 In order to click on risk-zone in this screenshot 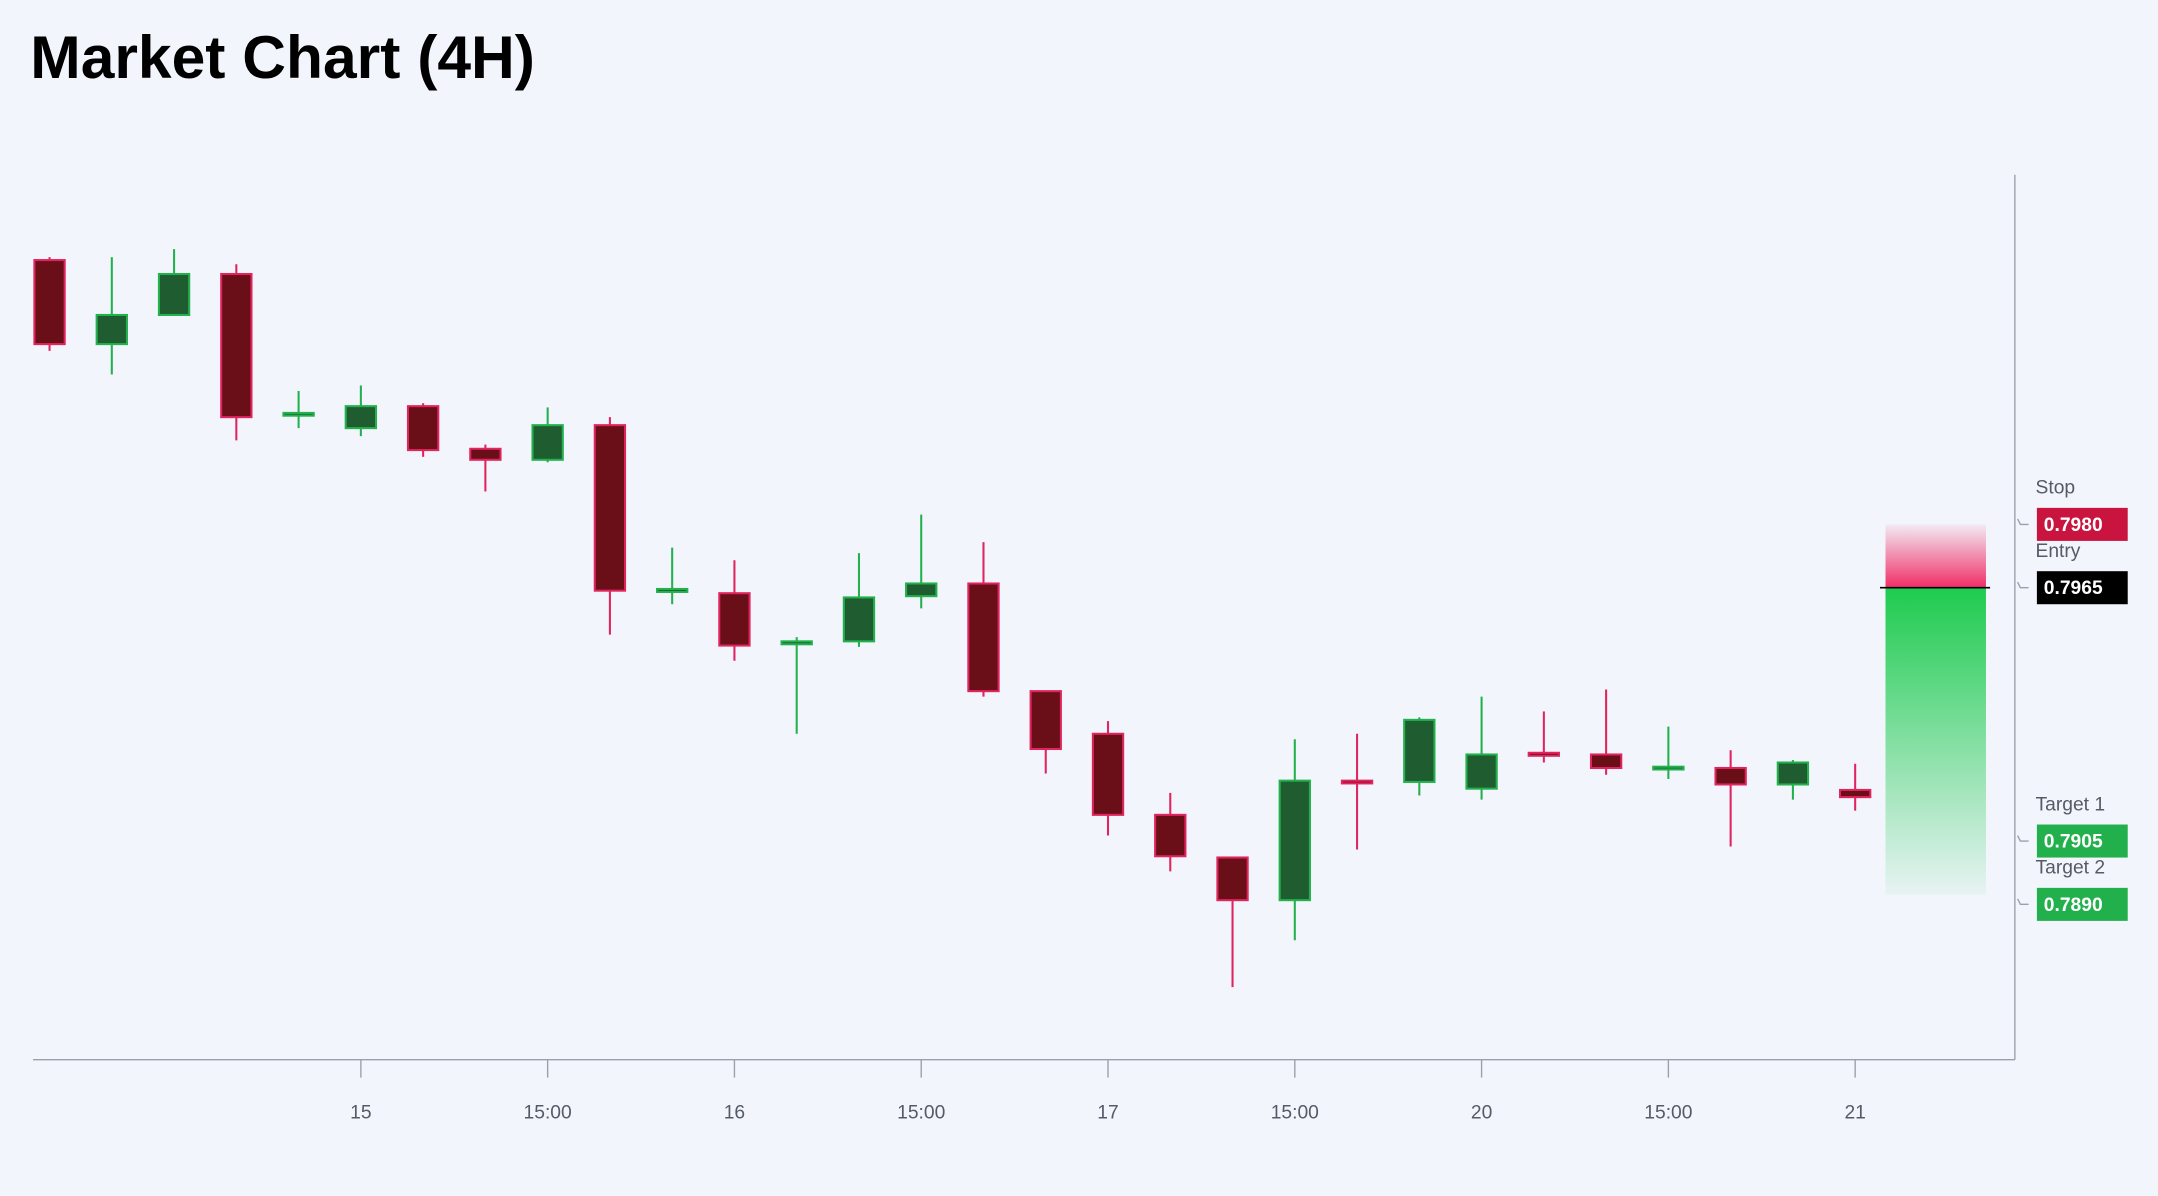, I will do `click(1935, 556)`.